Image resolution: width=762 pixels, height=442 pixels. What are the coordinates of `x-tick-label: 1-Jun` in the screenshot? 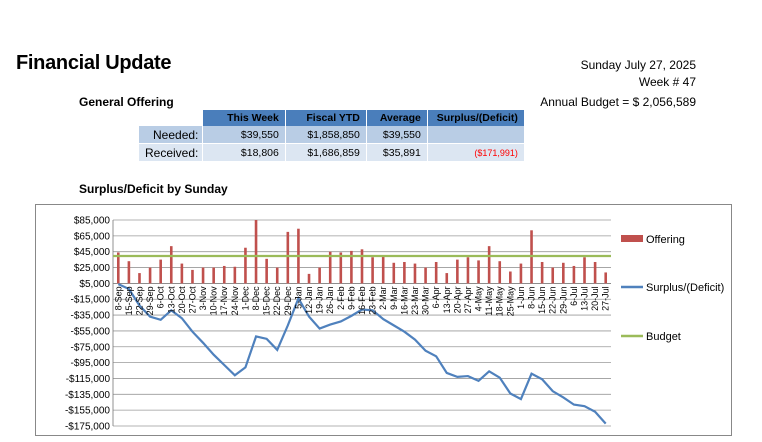 It's located at (521, 297).